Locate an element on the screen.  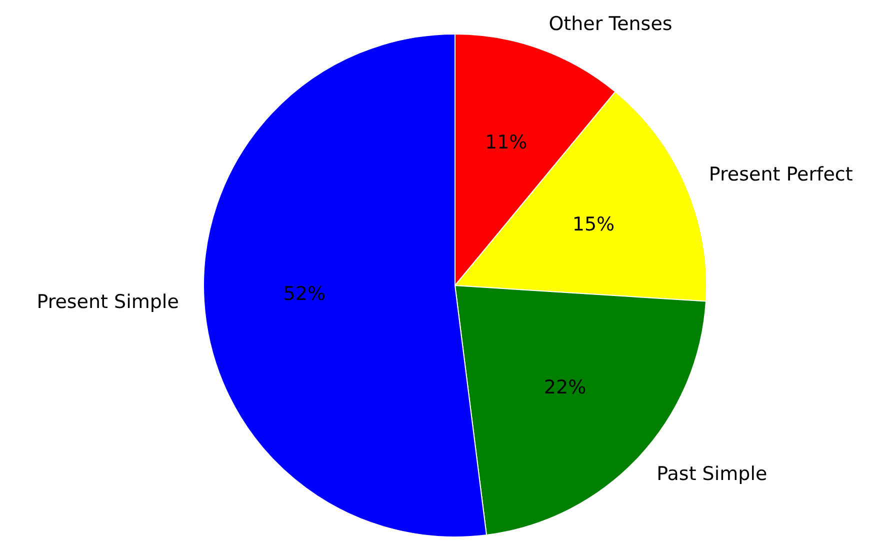
data-label: 52% is located at coordinates (304, 293).